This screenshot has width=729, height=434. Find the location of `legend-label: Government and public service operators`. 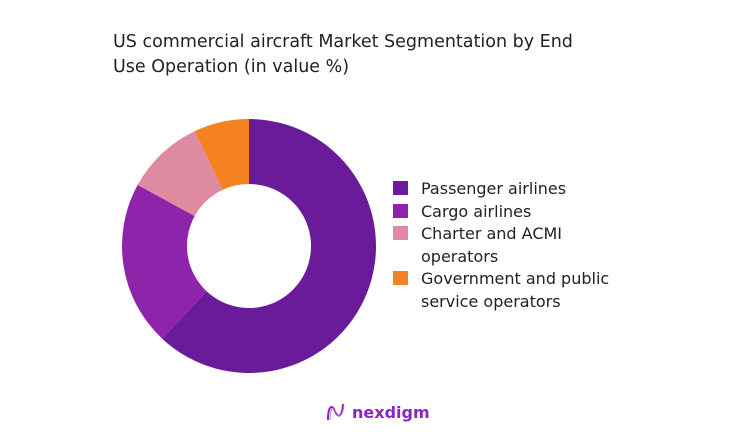

legend-label: Government and public service operators is located at coordinates (515, 290).